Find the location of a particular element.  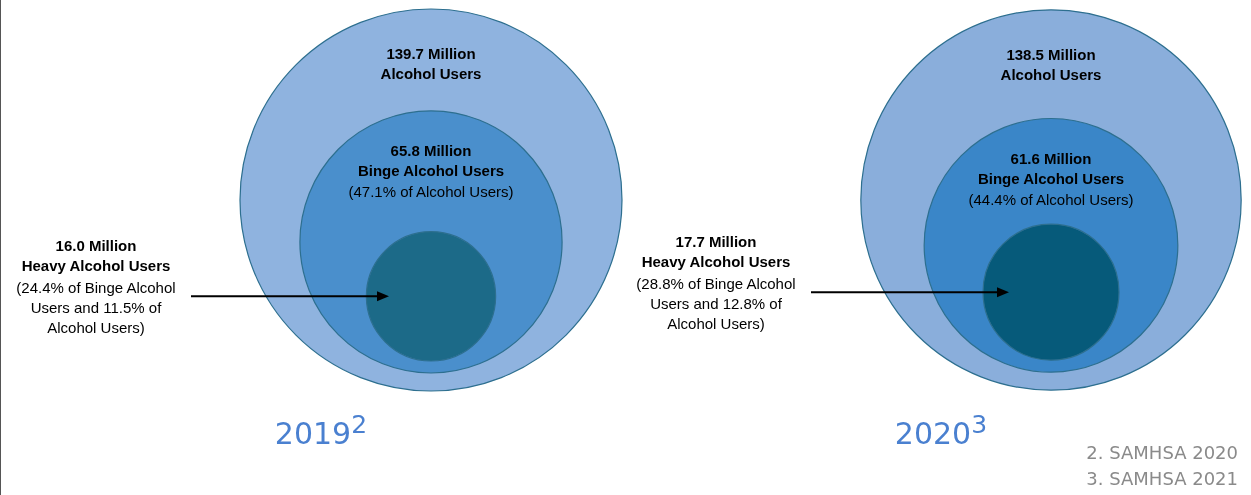

text: 3. SAMHSA 2021 is located at coordinates (1162, 479).